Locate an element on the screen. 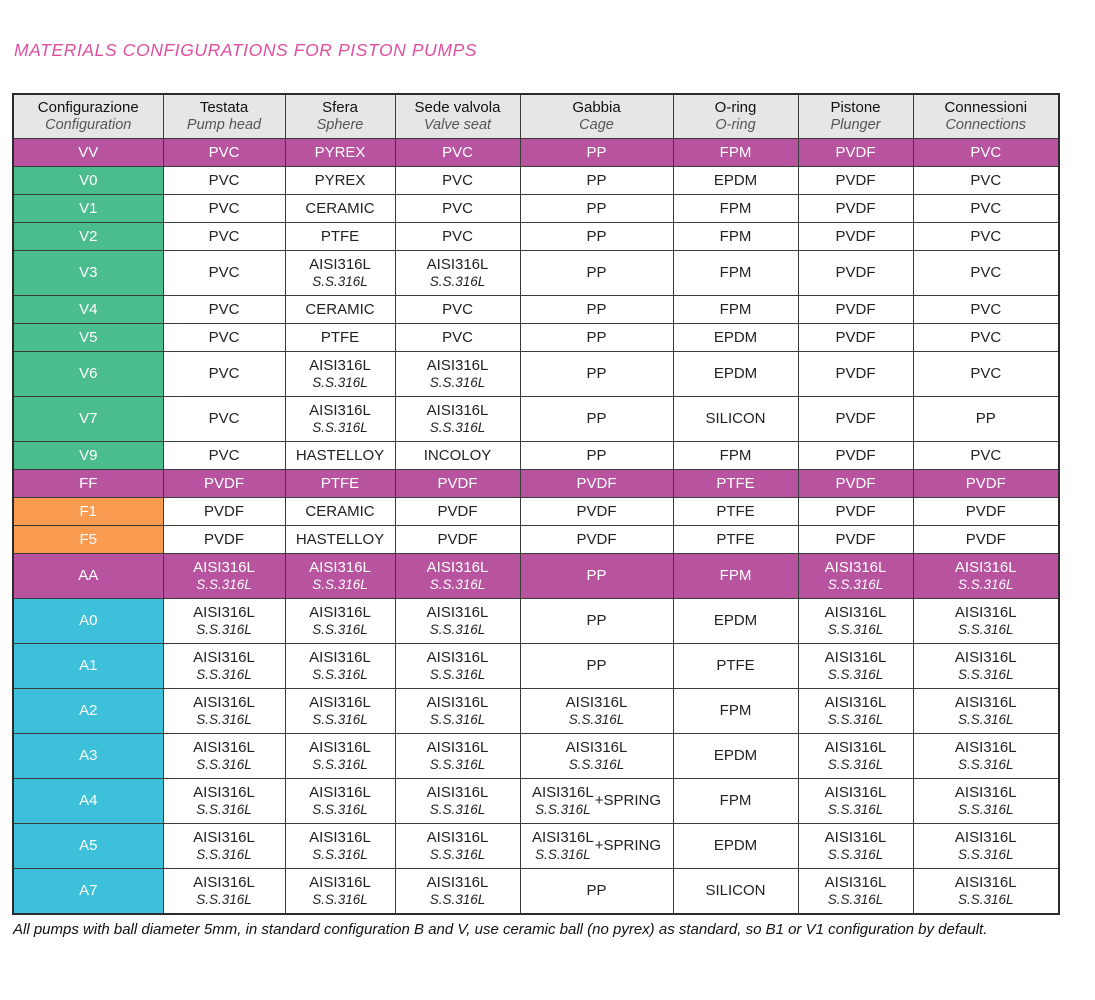 This screenshot has height=1000, width=1095. table-row-v1: V1 PVC CERAMIC PVC PP FPM PVDF PVC is located at coordinates (536, 208).